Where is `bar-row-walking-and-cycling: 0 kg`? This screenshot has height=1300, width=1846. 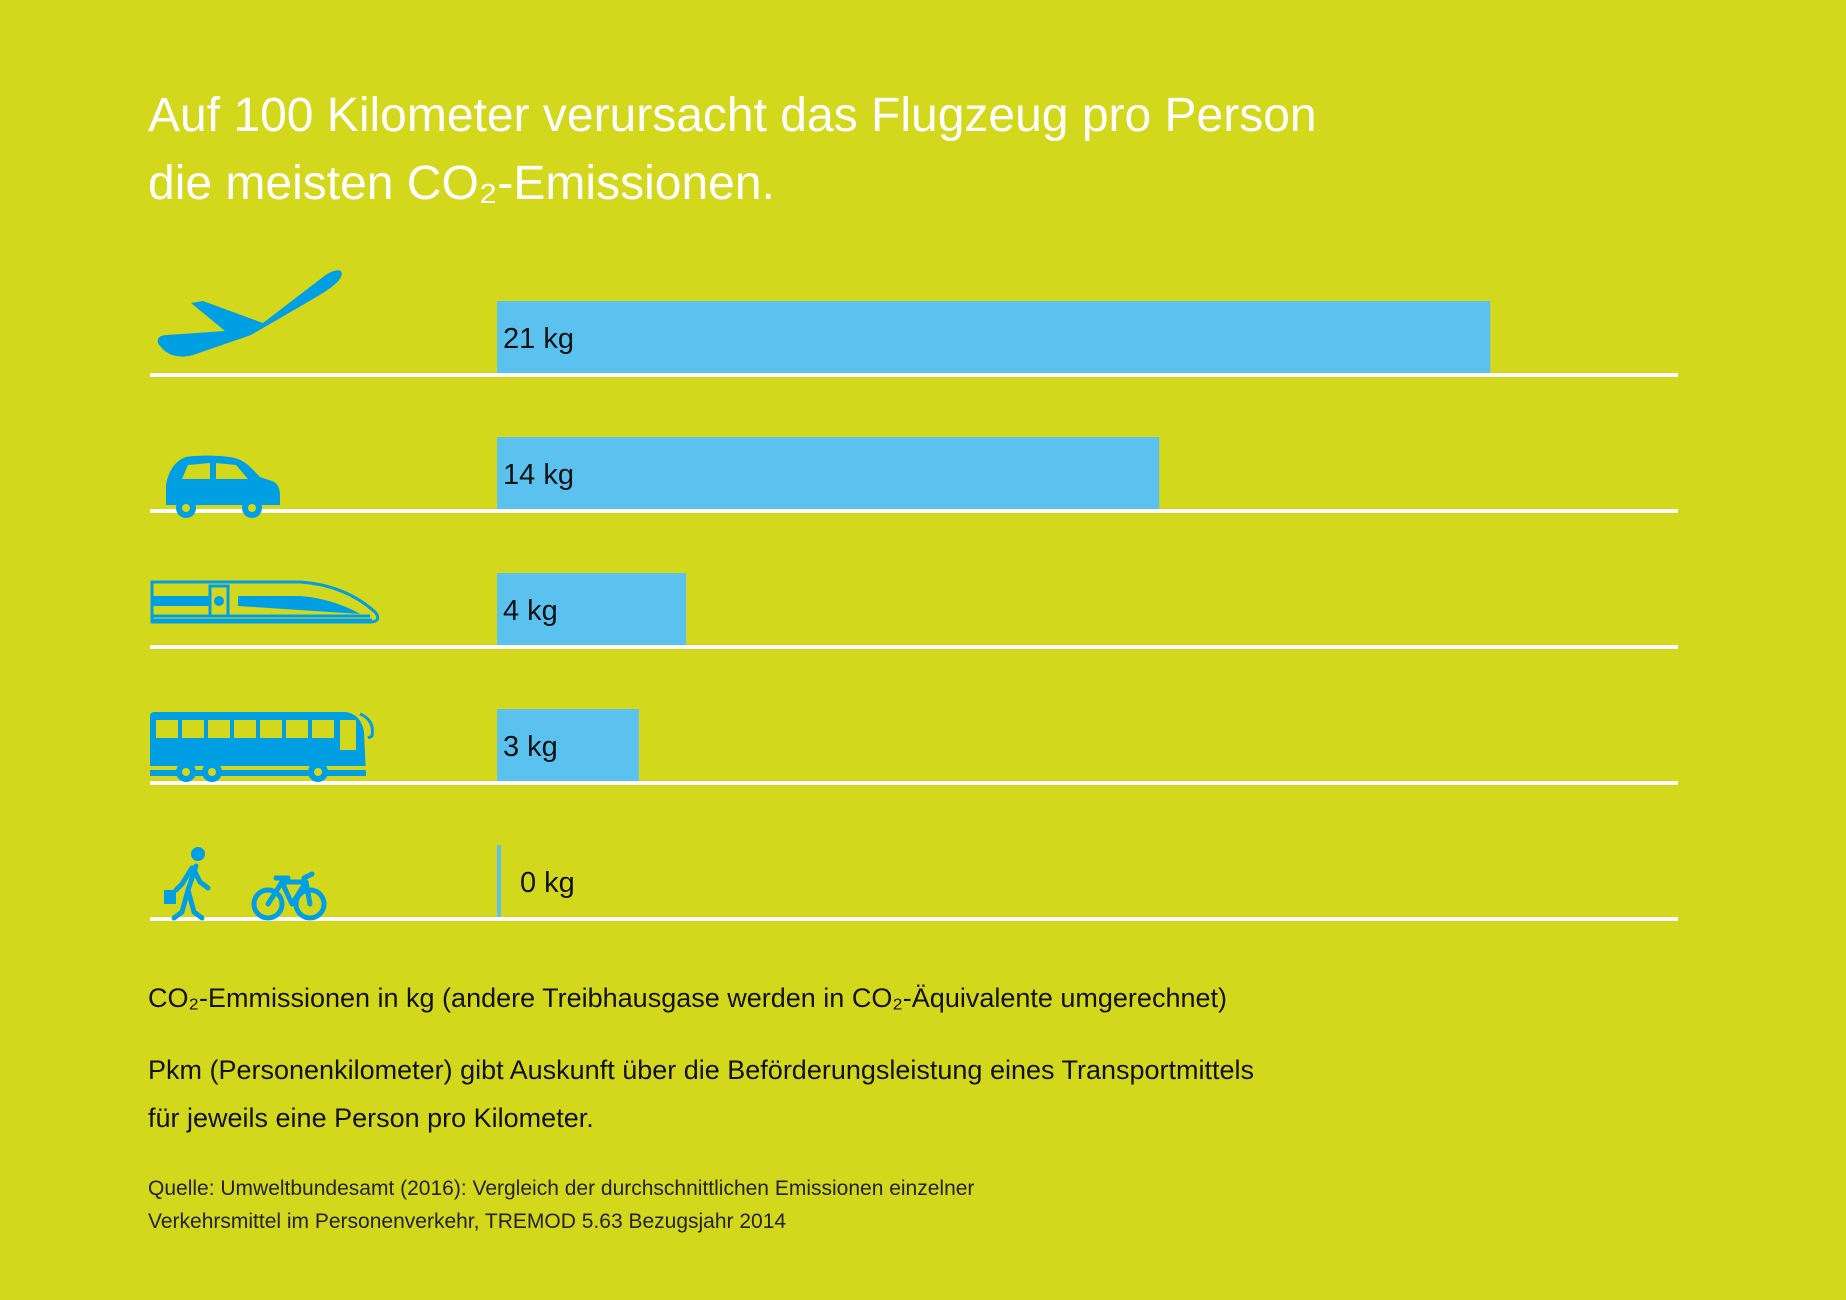
bar-row-walking-and-cycling: 0 kg is located at coordinates (914, 883).